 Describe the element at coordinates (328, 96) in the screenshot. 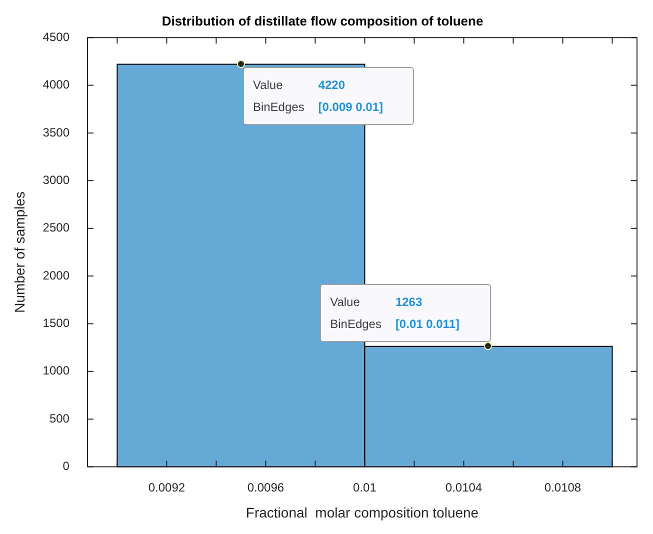

I see `callout-box: Value 4220 BinEdges [0.009 0.01]` at that location.